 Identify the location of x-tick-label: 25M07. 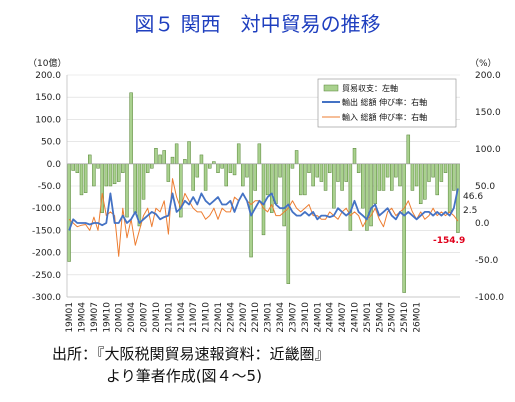
(393, 317).